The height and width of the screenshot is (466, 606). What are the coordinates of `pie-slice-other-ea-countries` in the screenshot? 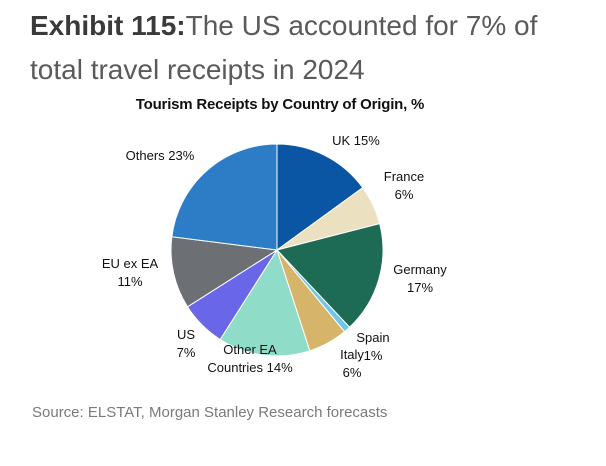 It's located at (265, 302).